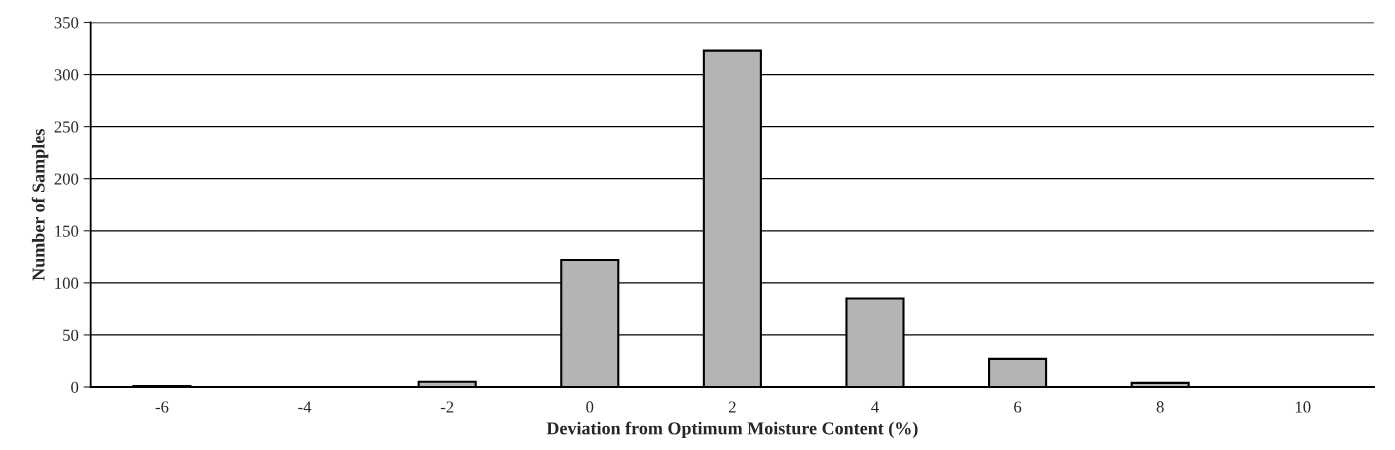 Image resolution: width=1395 pixels, height=450 pixels. Describe the element at coordinates (1018, 407) in the screenshot. I see `x-tick-label: 6` at that location.